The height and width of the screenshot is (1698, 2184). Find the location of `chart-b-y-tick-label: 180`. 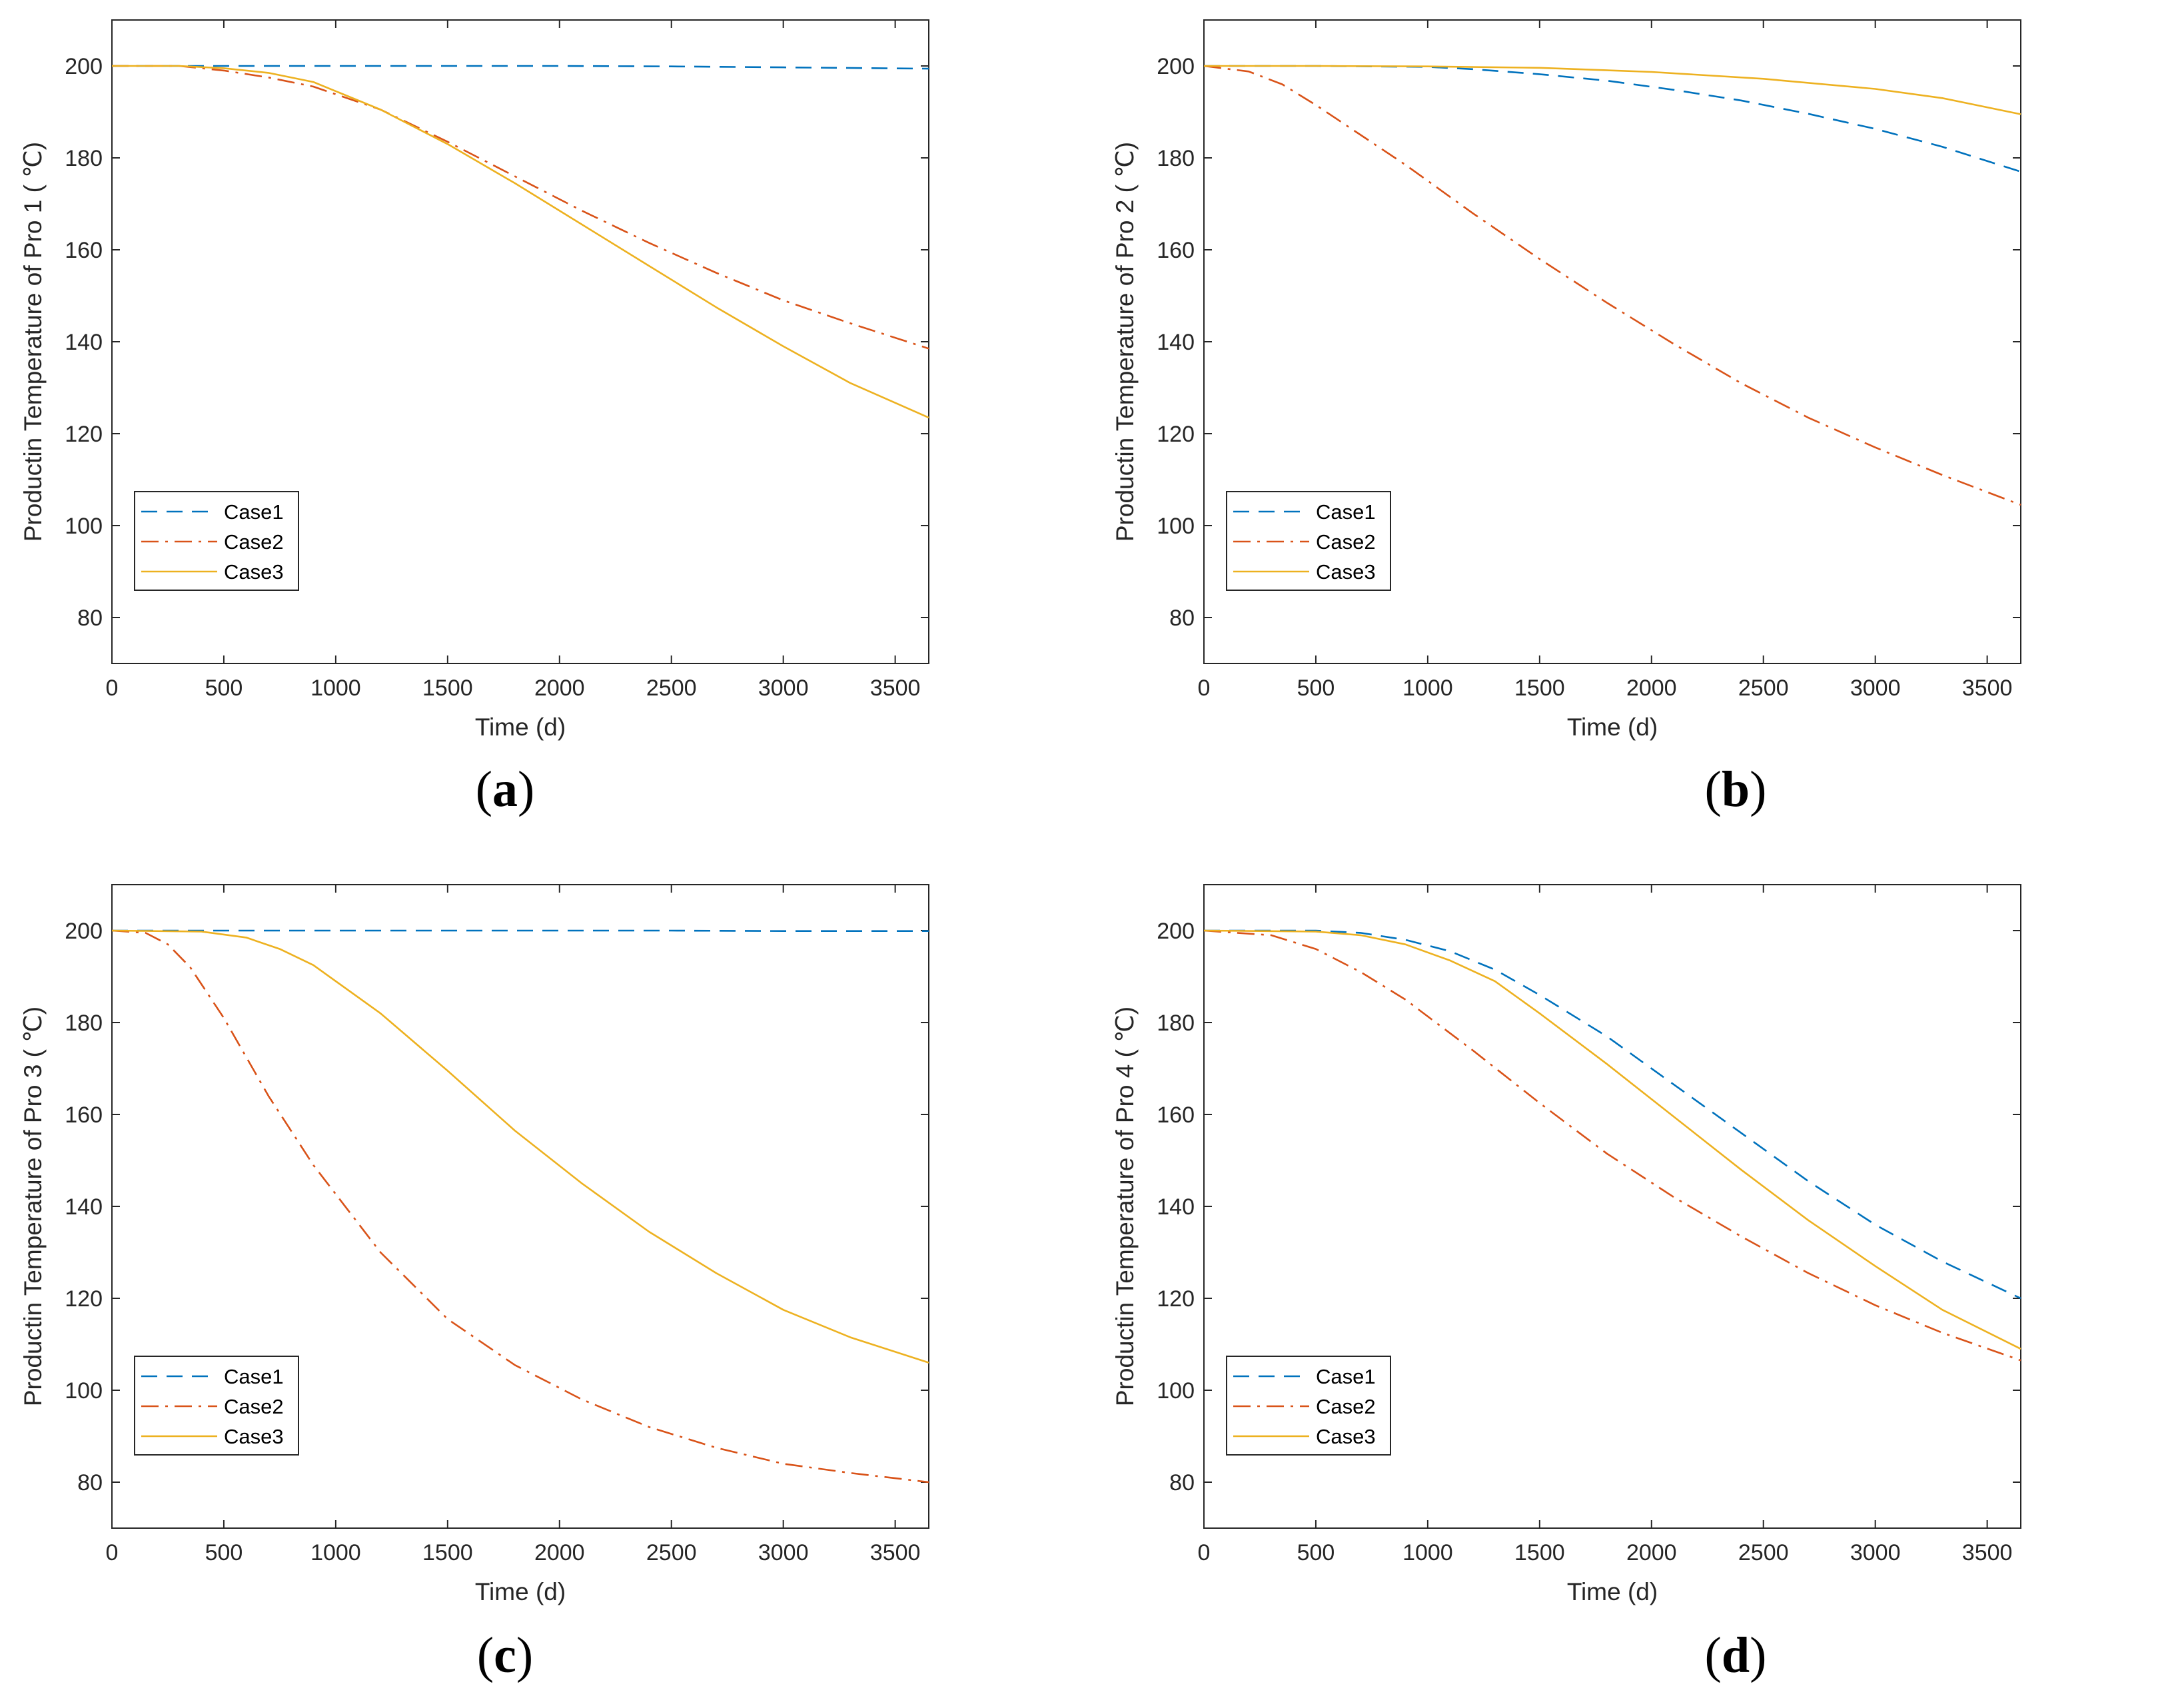

chart-b-y-tick-label: 180 is located at coordinates (1176, 159).